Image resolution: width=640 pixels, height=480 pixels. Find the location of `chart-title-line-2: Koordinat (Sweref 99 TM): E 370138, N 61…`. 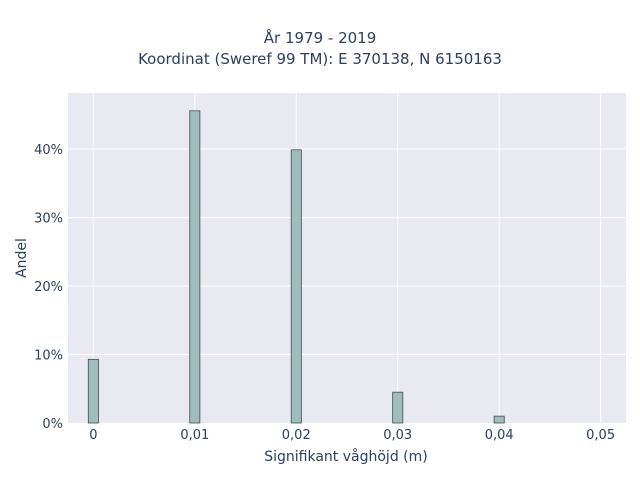

chart-title-line-2: Koordinat (Sweref 99 TM): E 370138, N 61… is located at coordinates (320, 59).